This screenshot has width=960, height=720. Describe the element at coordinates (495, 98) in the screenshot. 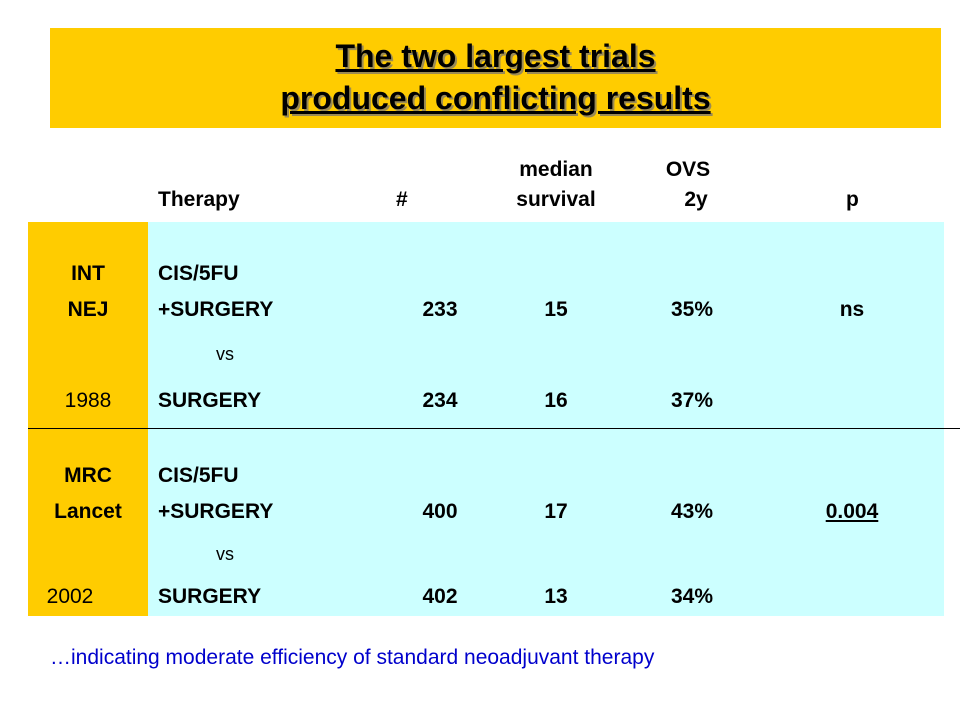

I see `title-line-2: produced conflicting results` at that location.